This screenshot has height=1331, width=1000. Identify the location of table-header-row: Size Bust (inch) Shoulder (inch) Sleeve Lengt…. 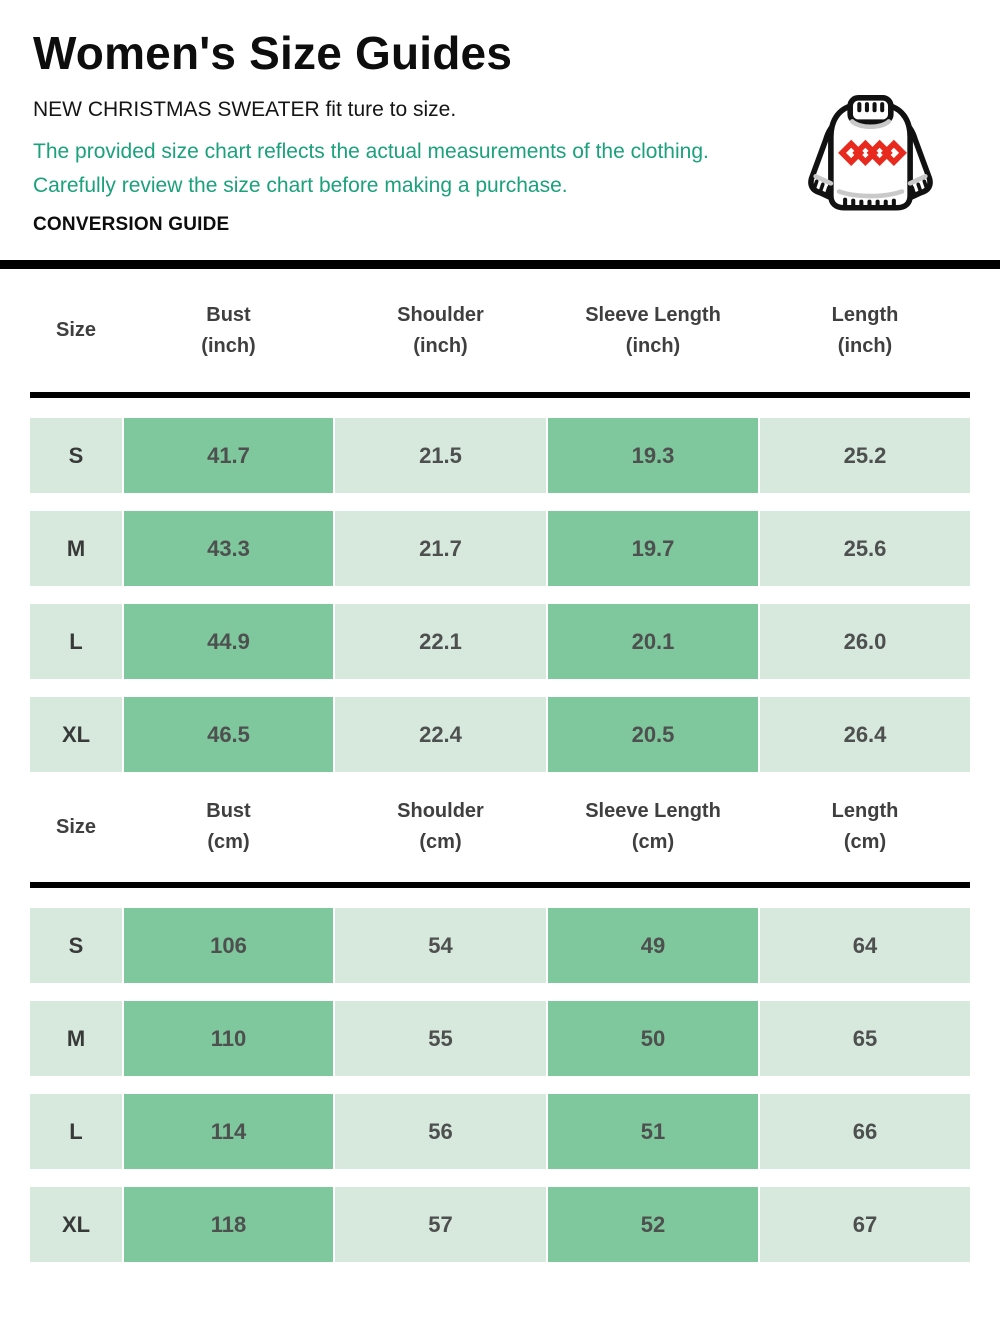
(500, 330).